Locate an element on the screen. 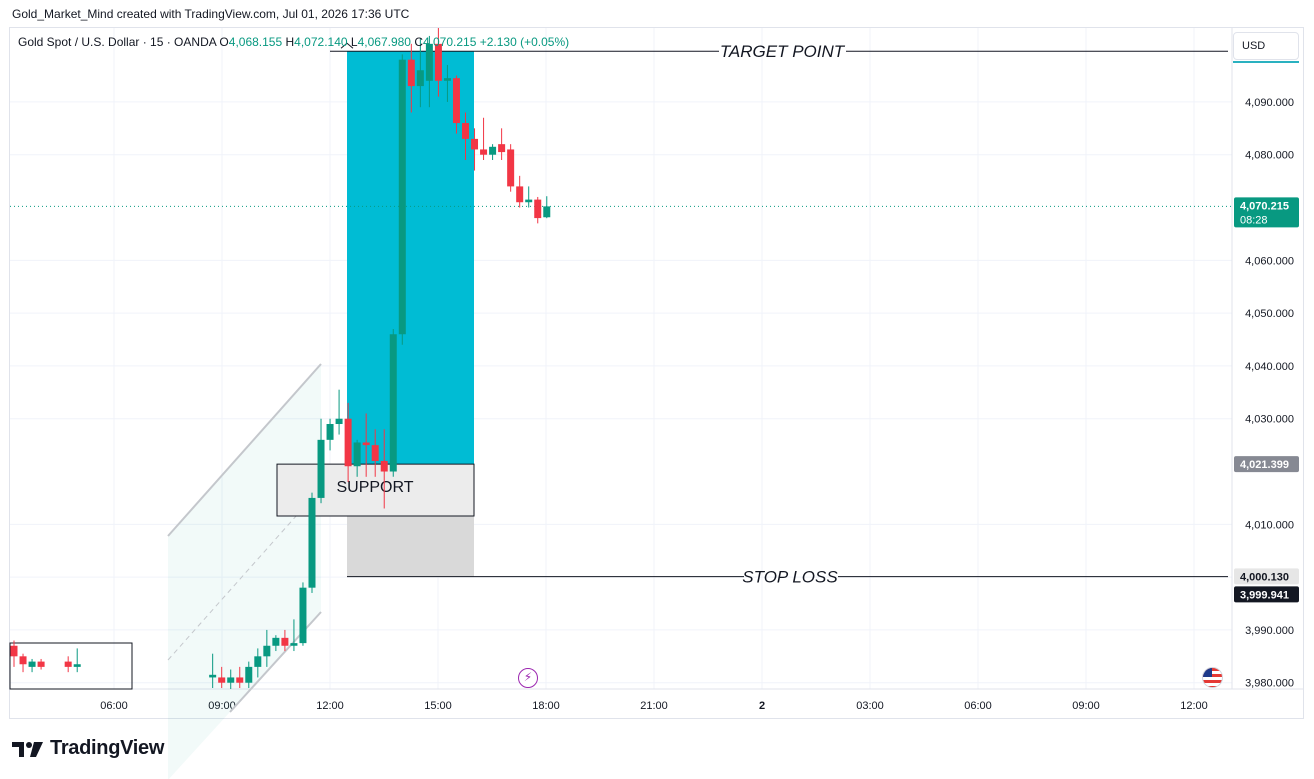 This screenshot has width=1314, height=779. tradingview-logo: TradingView is located at coordinates (88, 748).